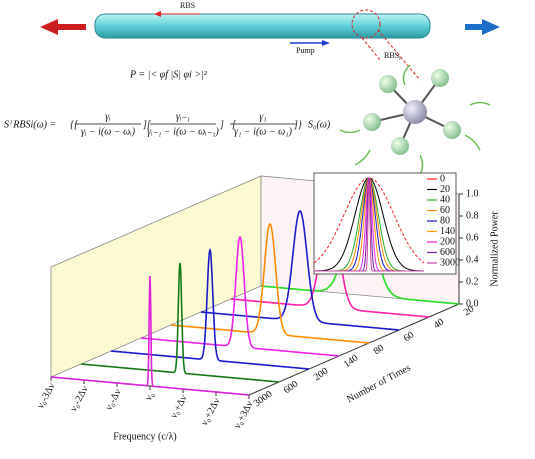 This screenshot has width=535, height=459. Describe the element at coordinates (147, 124) in the screenshot. I see `bracket: ][` at that location.